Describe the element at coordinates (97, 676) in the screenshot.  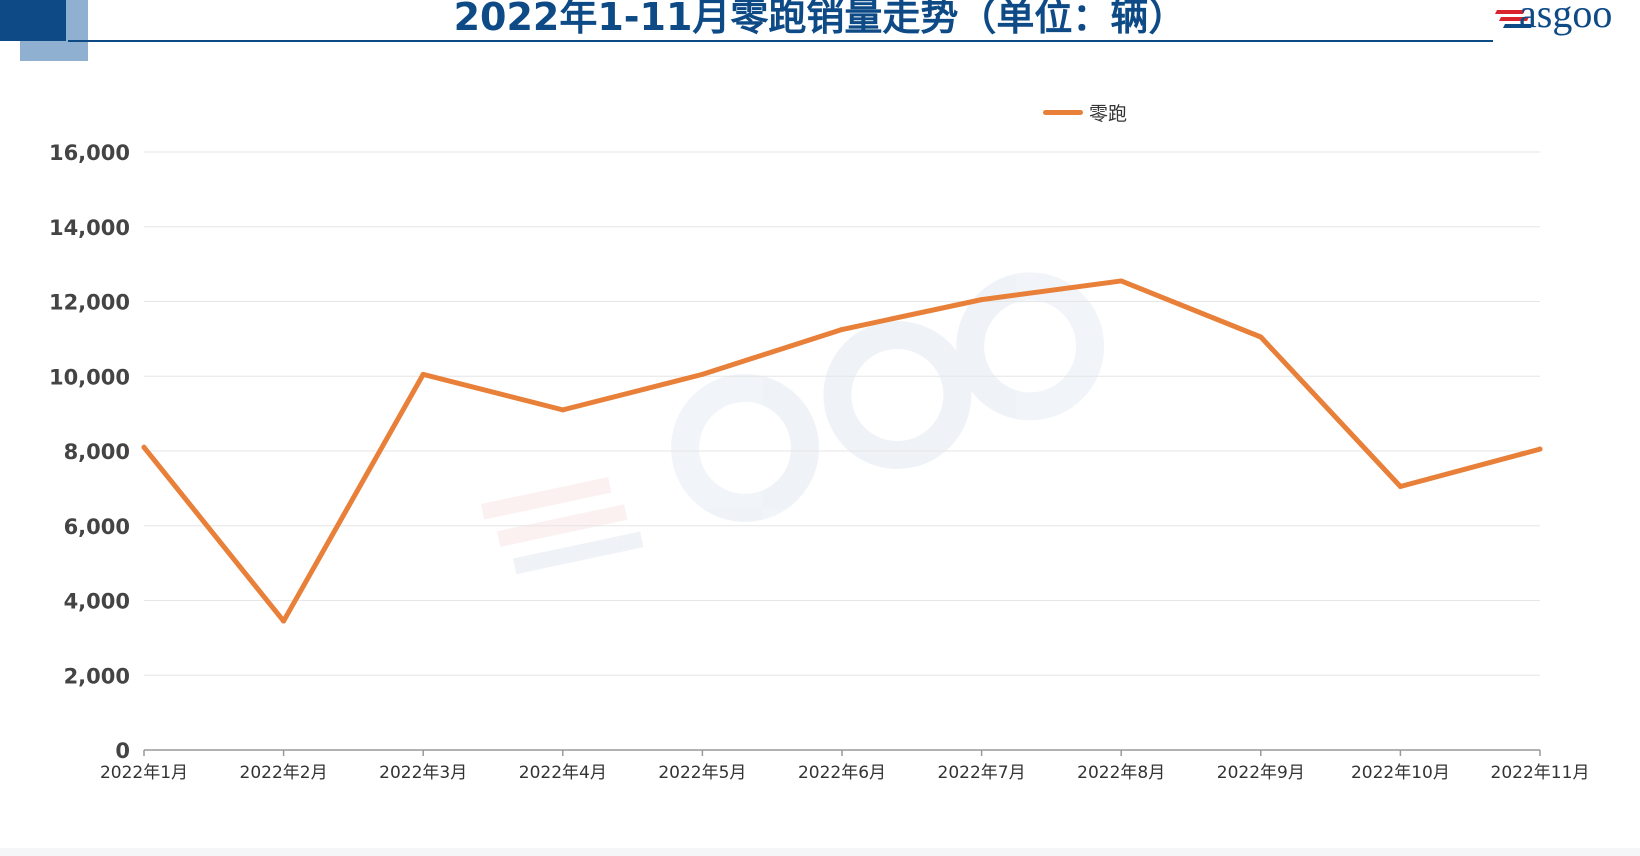
I see `y-tick-label: 2,000` at that location.